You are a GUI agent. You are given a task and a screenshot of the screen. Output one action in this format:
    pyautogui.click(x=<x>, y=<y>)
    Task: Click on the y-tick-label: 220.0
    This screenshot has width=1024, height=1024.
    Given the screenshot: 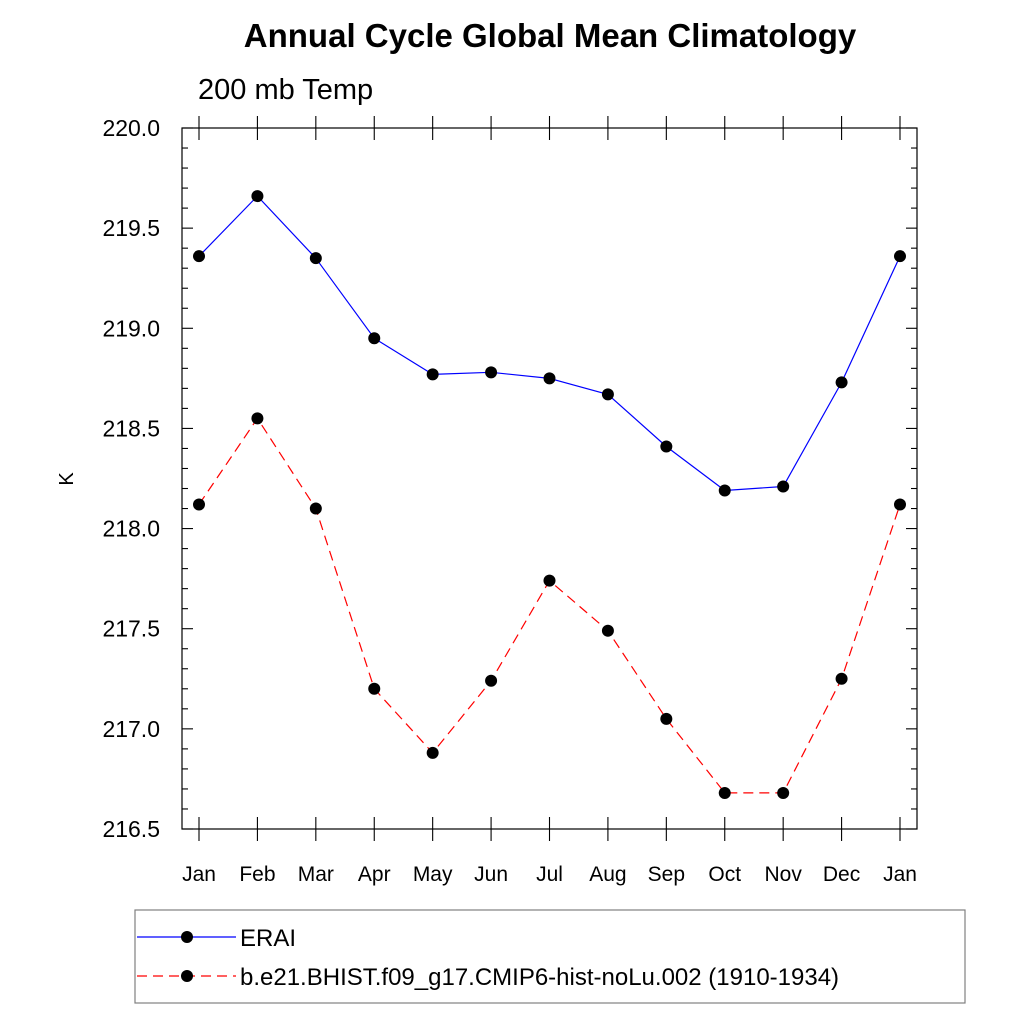 What is the action you would take?
    pyautogui.click(x=131, y=128)
    